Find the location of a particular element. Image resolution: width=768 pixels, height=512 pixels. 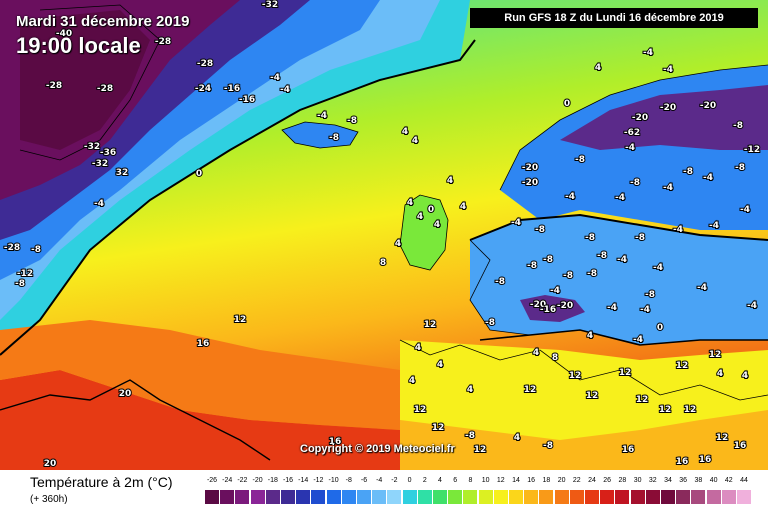

isotherm-label: -36 is located at coordinates (108, 153).